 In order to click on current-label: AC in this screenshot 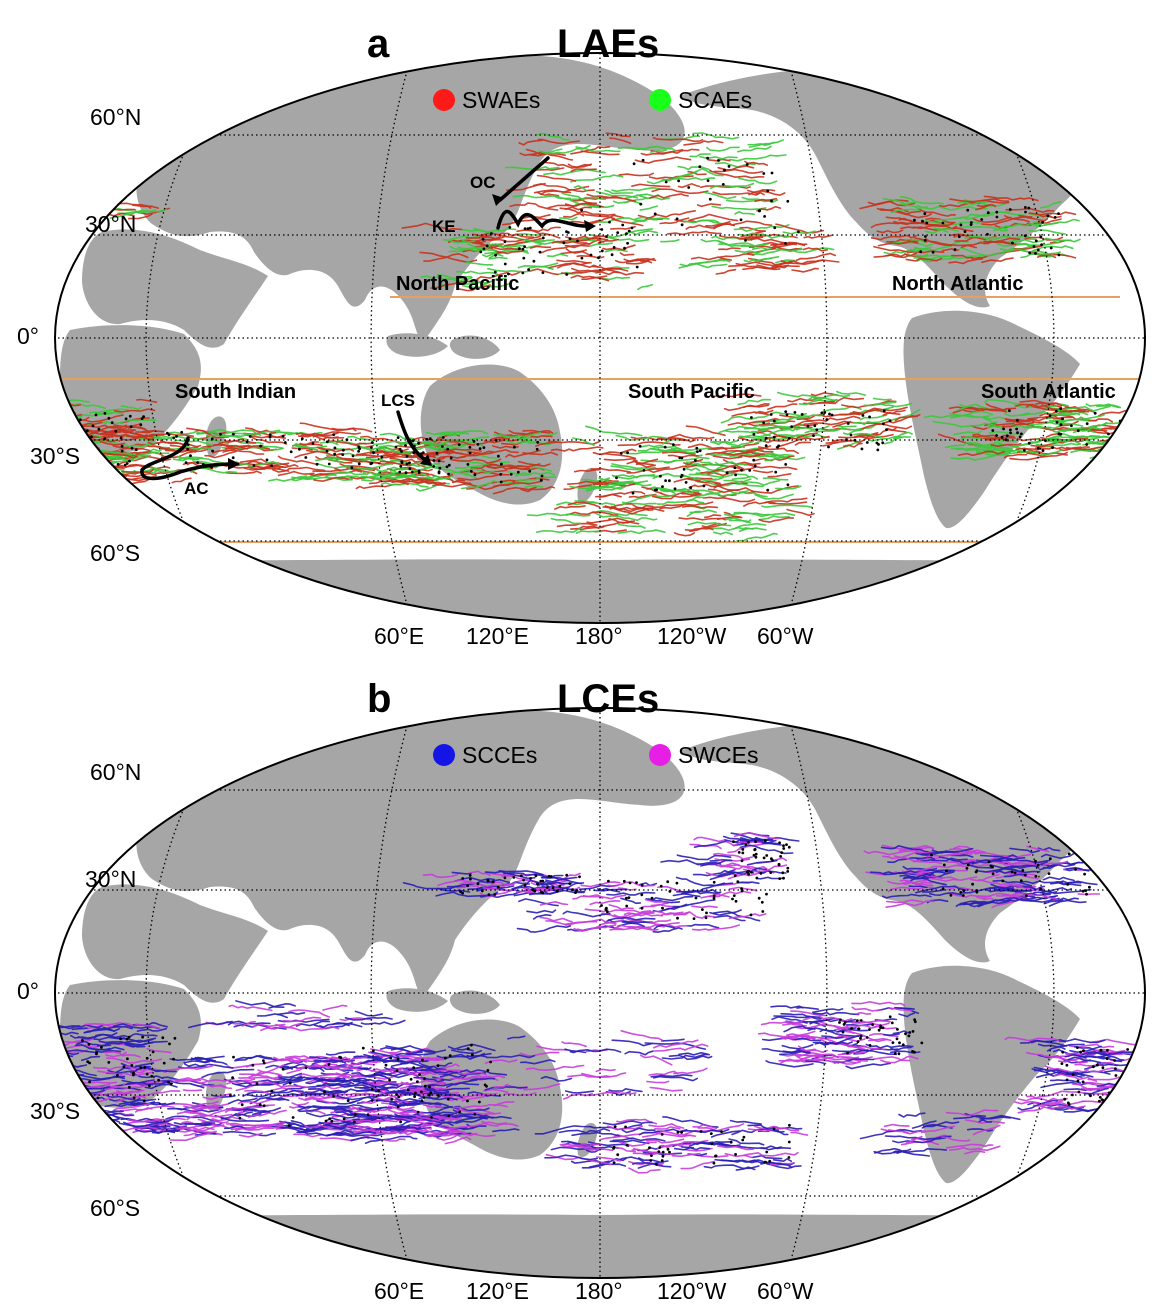, I will do `click(196, 488)`.